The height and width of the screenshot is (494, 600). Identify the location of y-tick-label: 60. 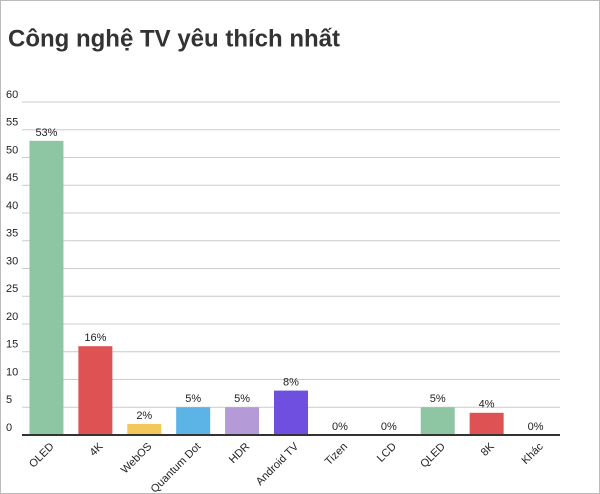
(12, 95).